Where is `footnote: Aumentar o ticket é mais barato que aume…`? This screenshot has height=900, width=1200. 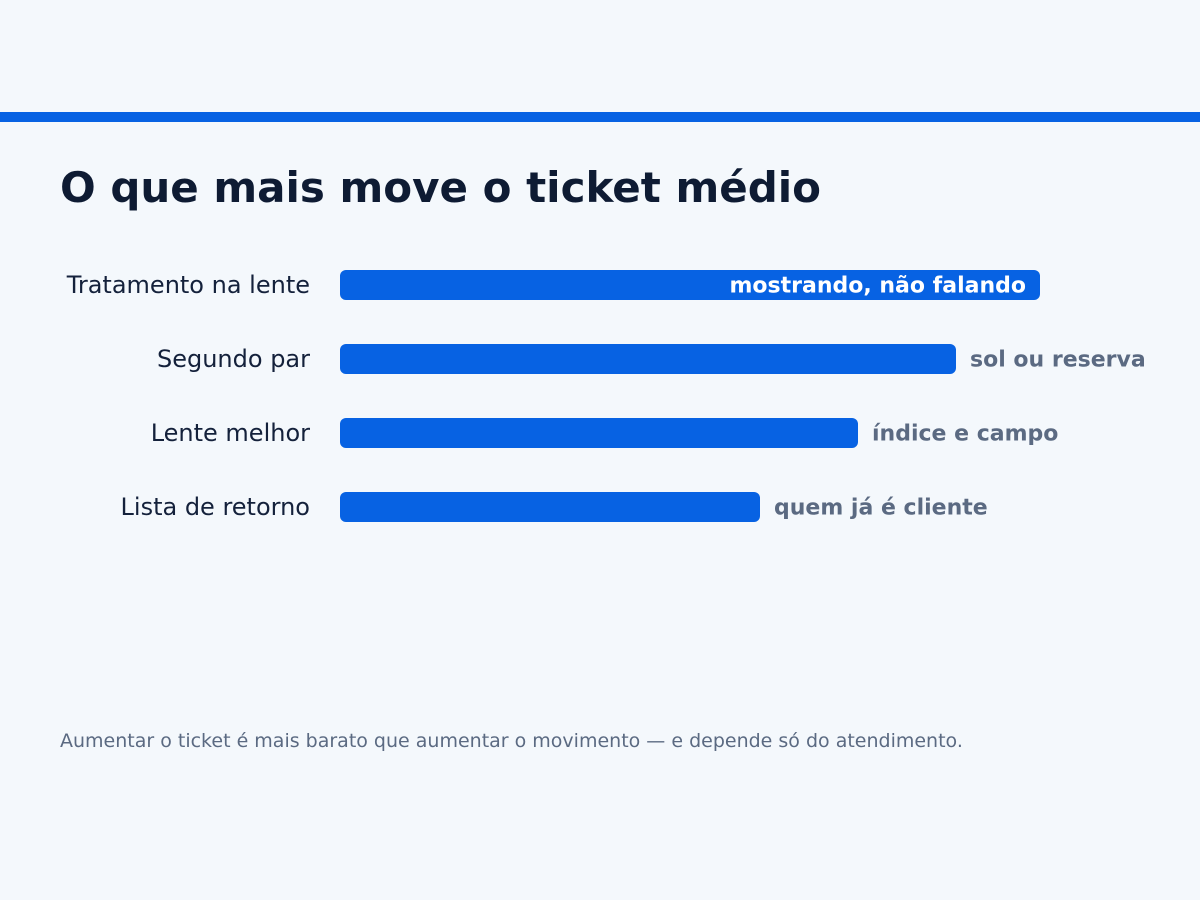
footnote: Aumentar o ticket é mais barato que aume… is located at coordinates (511, 741).